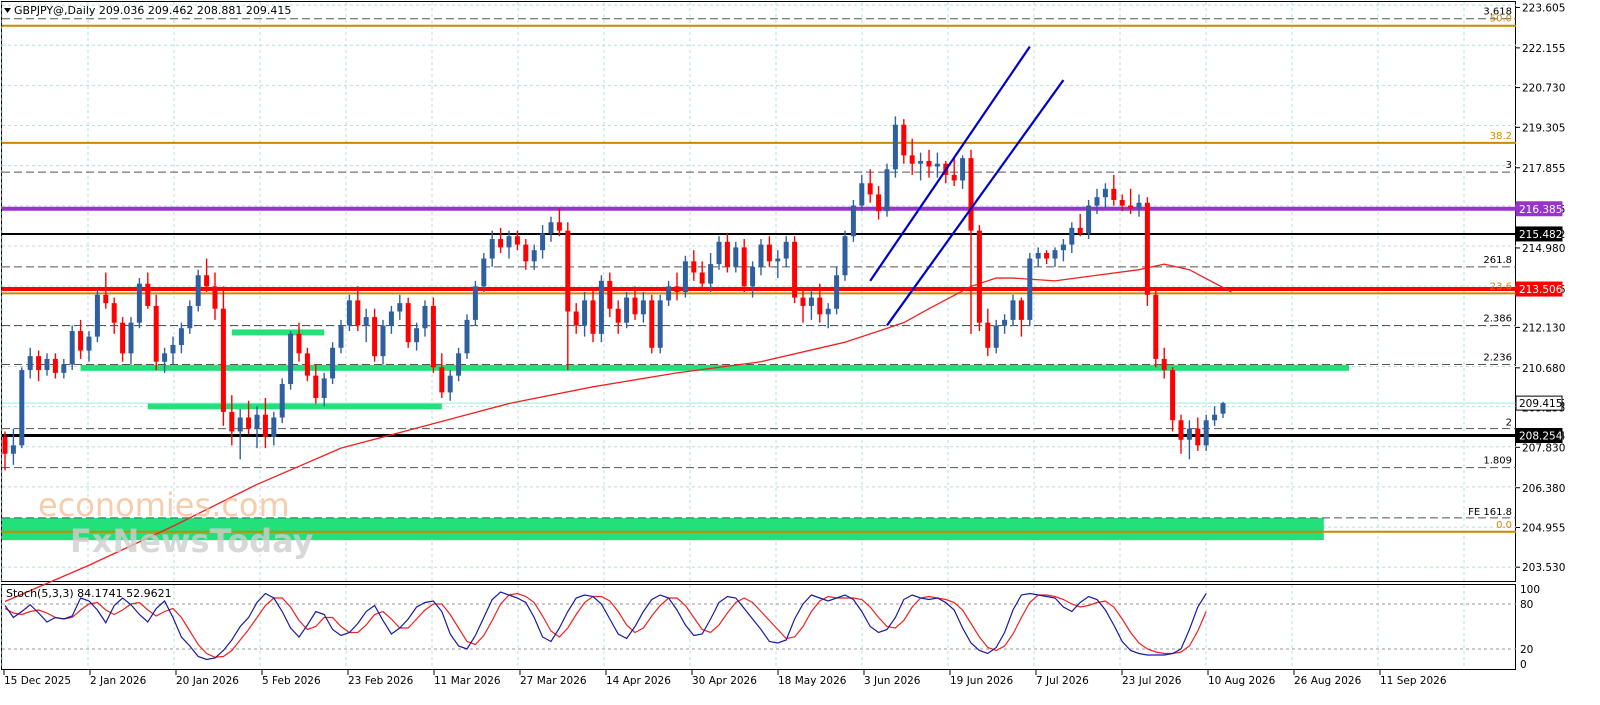 The image size is (1600, 705). Describe the element at coordinates (164, 505) in the screenshot. I see `watermark-line1: economies.com` at that location.